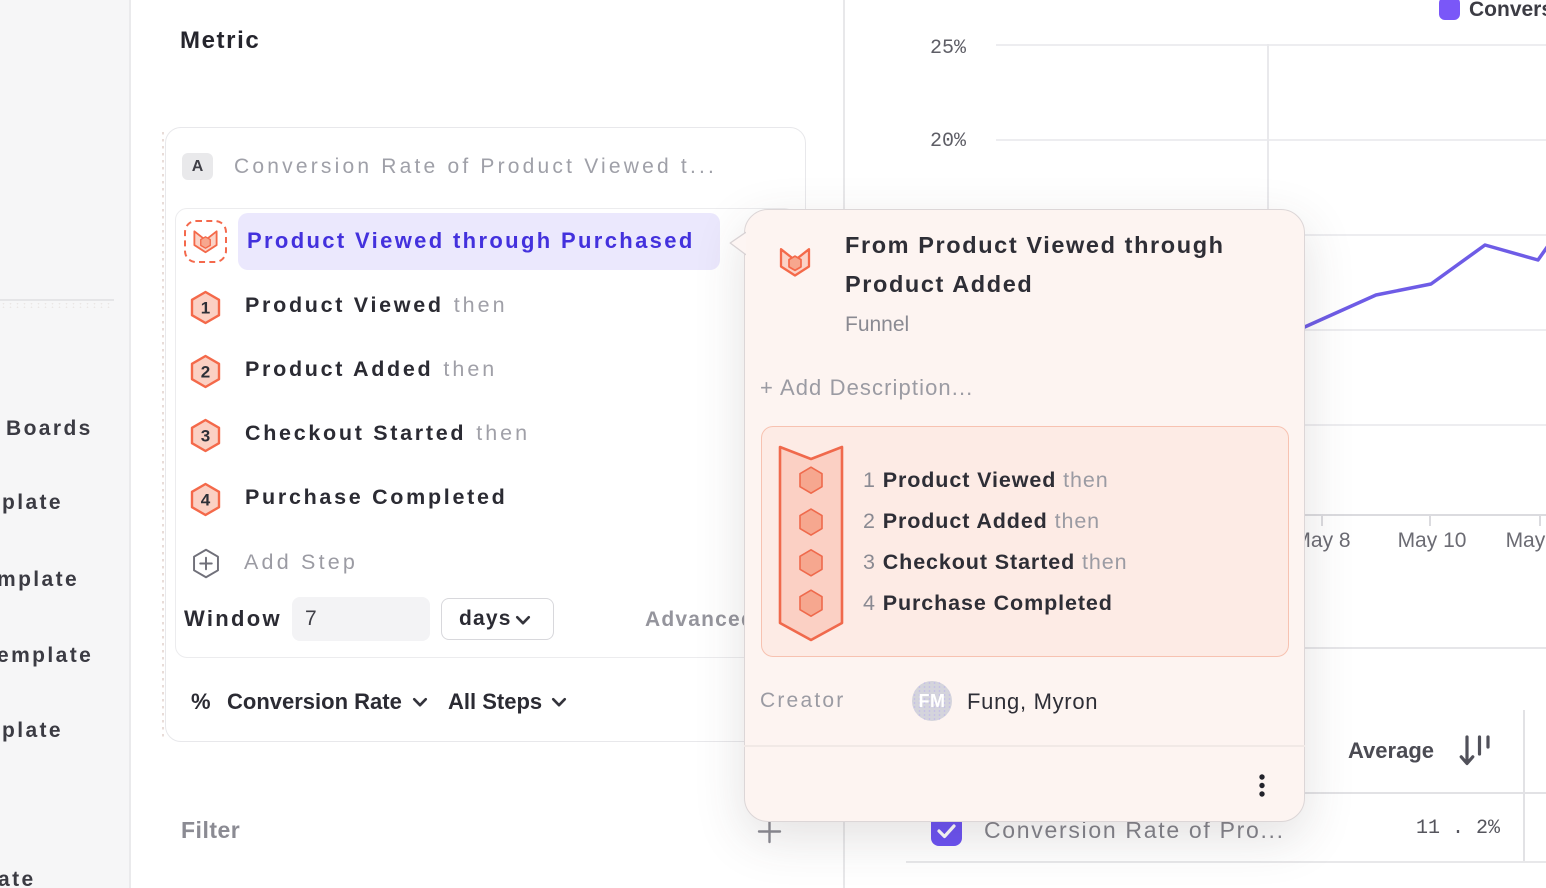  I want to click on svg-text: 2, so click(205, 372).